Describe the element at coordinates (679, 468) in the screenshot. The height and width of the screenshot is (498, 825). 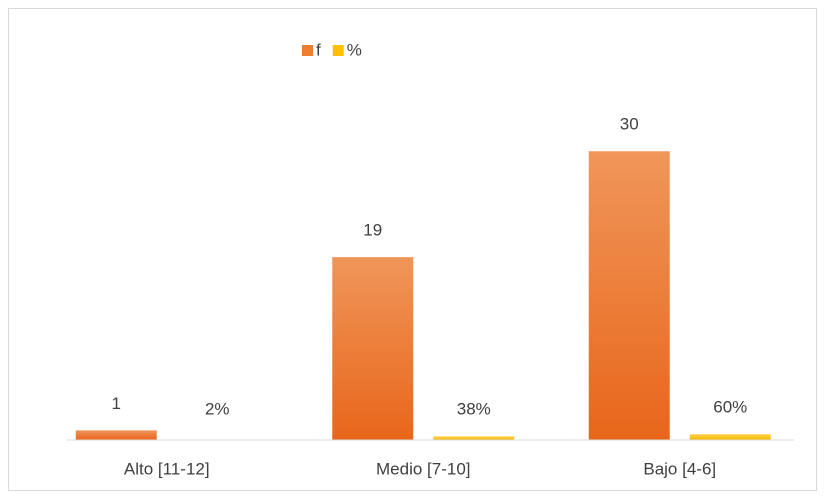
I see `x-tick-label: Bajo [4-6]` at that location.